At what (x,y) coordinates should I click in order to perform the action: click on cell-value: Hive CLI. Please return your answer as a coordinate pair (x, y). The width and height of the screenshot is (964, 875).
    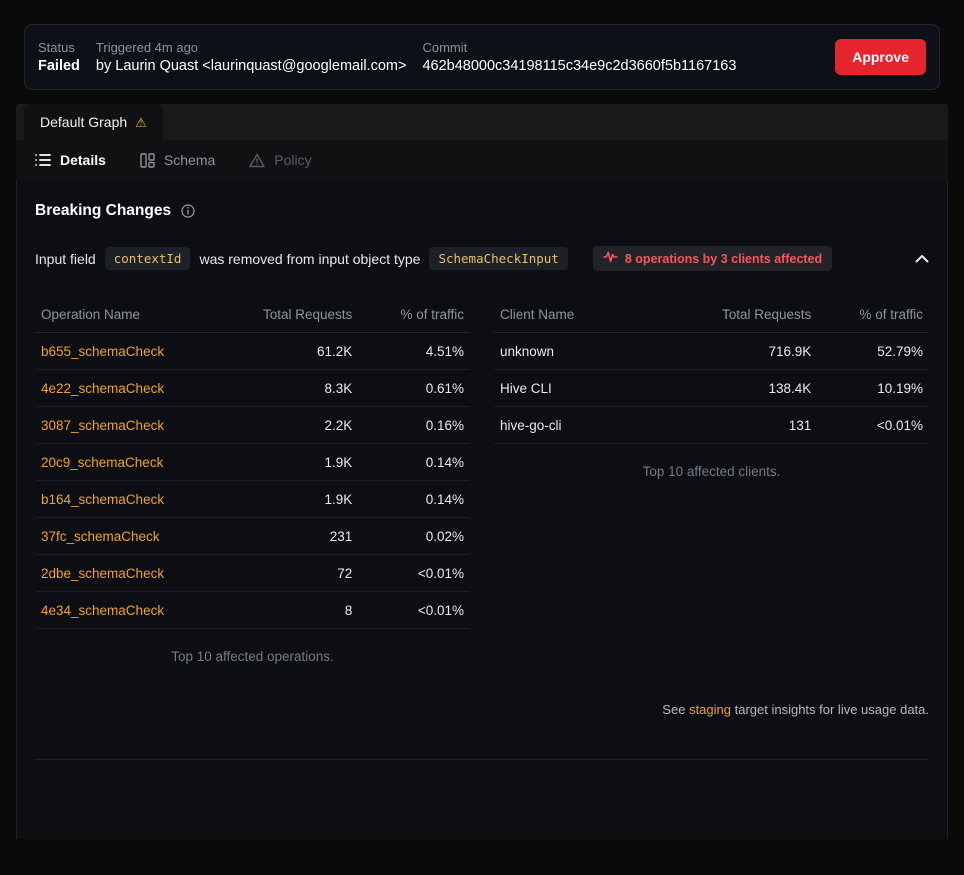
    Looking at the image, I should click on (526, 388).